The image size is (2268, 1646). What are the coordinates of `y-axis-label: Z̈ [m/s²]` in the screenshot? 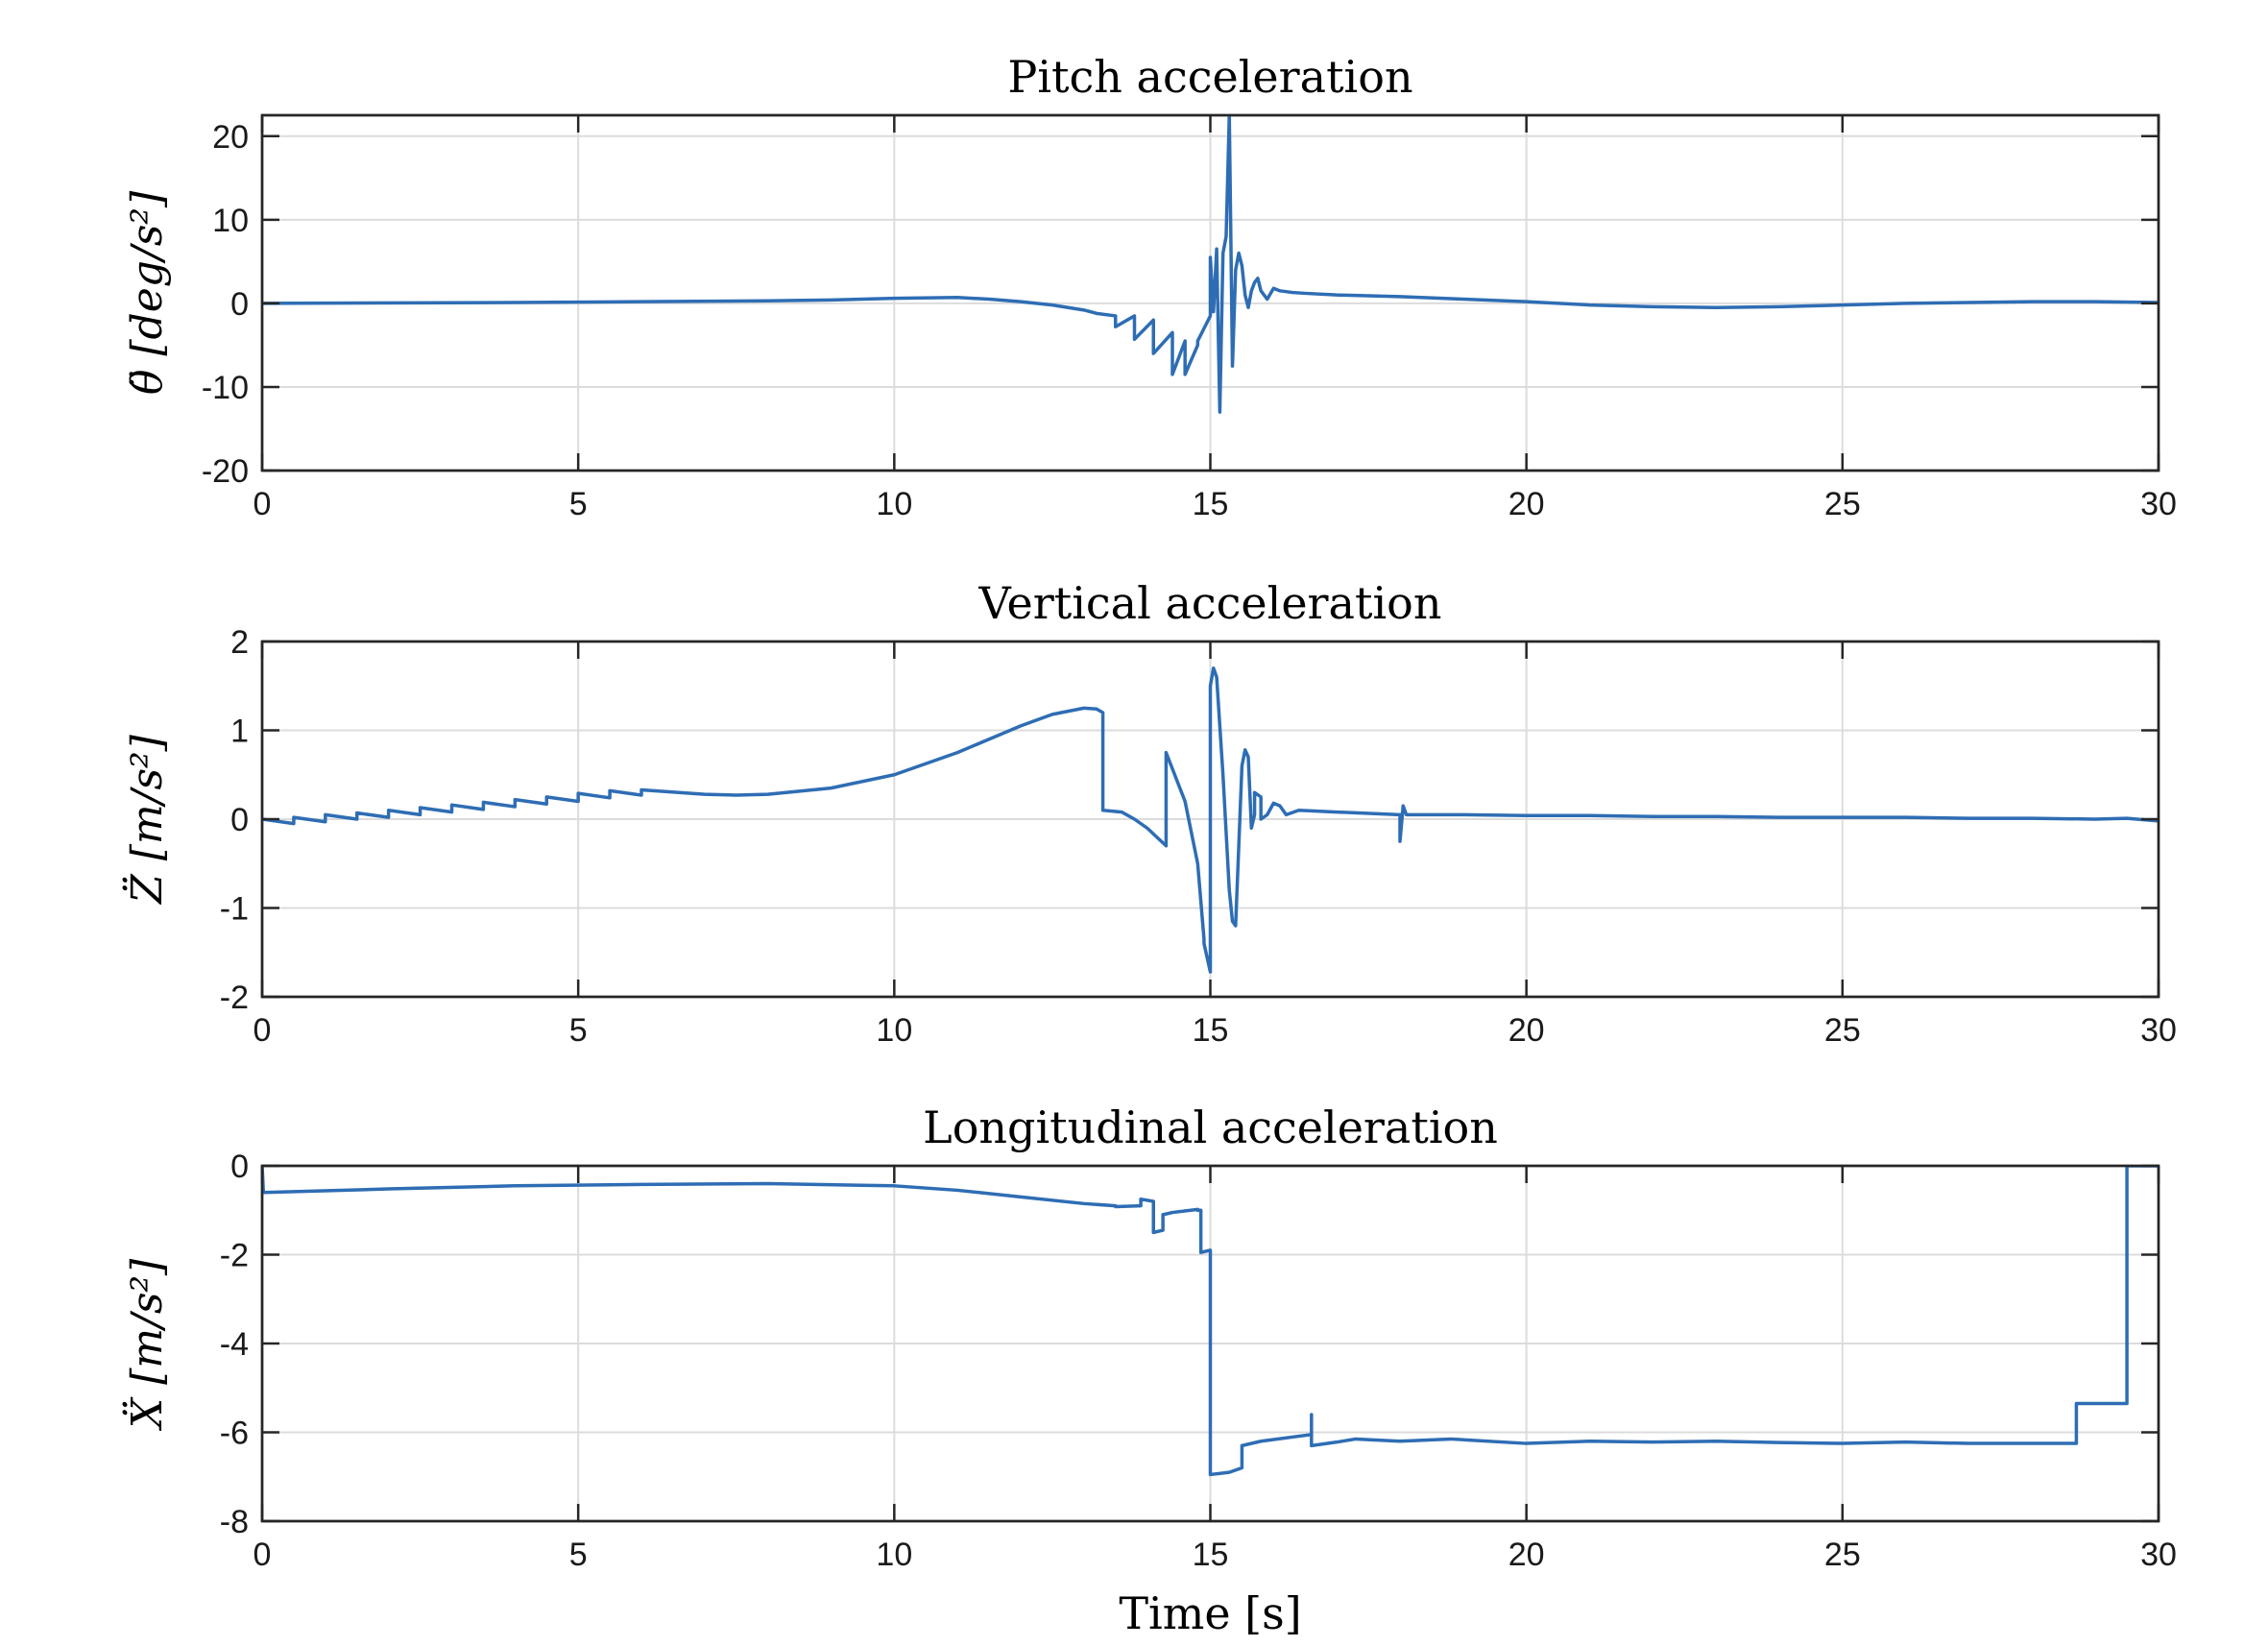 It's located at (146, 819).